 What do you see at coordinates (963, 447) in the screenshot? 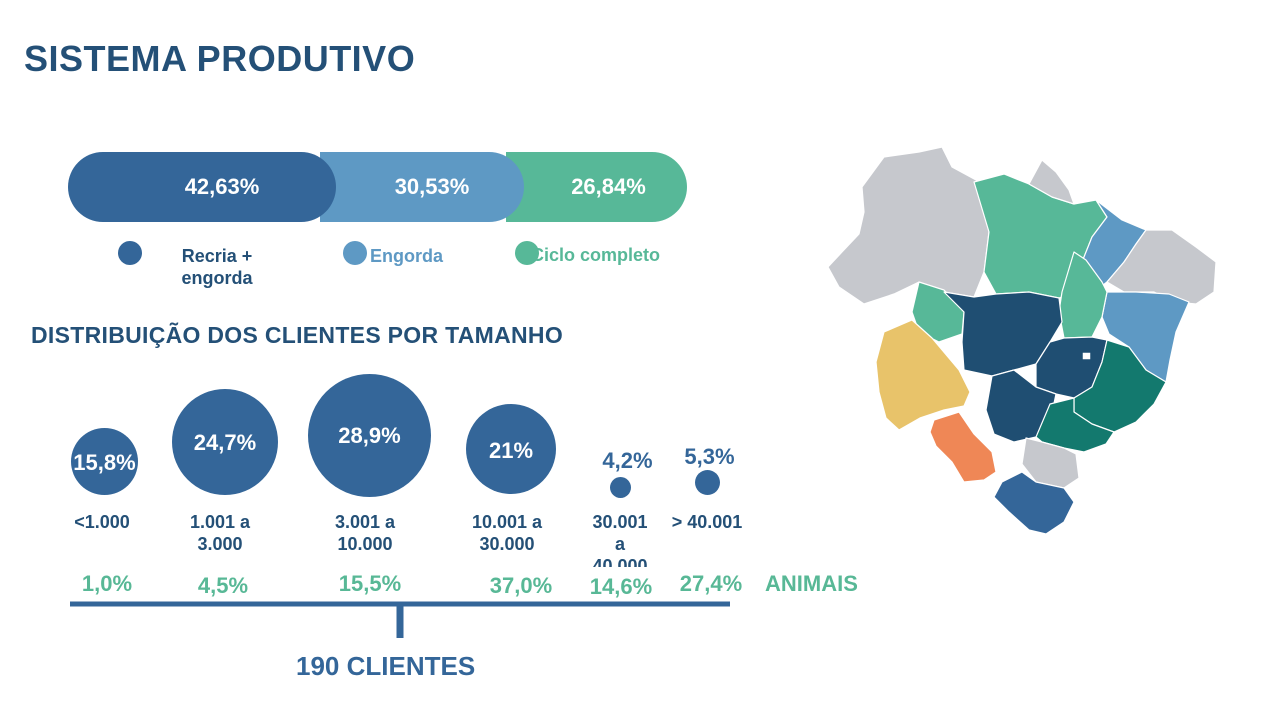
I see `map-region-paraguay` at bounding box center [963, 447].